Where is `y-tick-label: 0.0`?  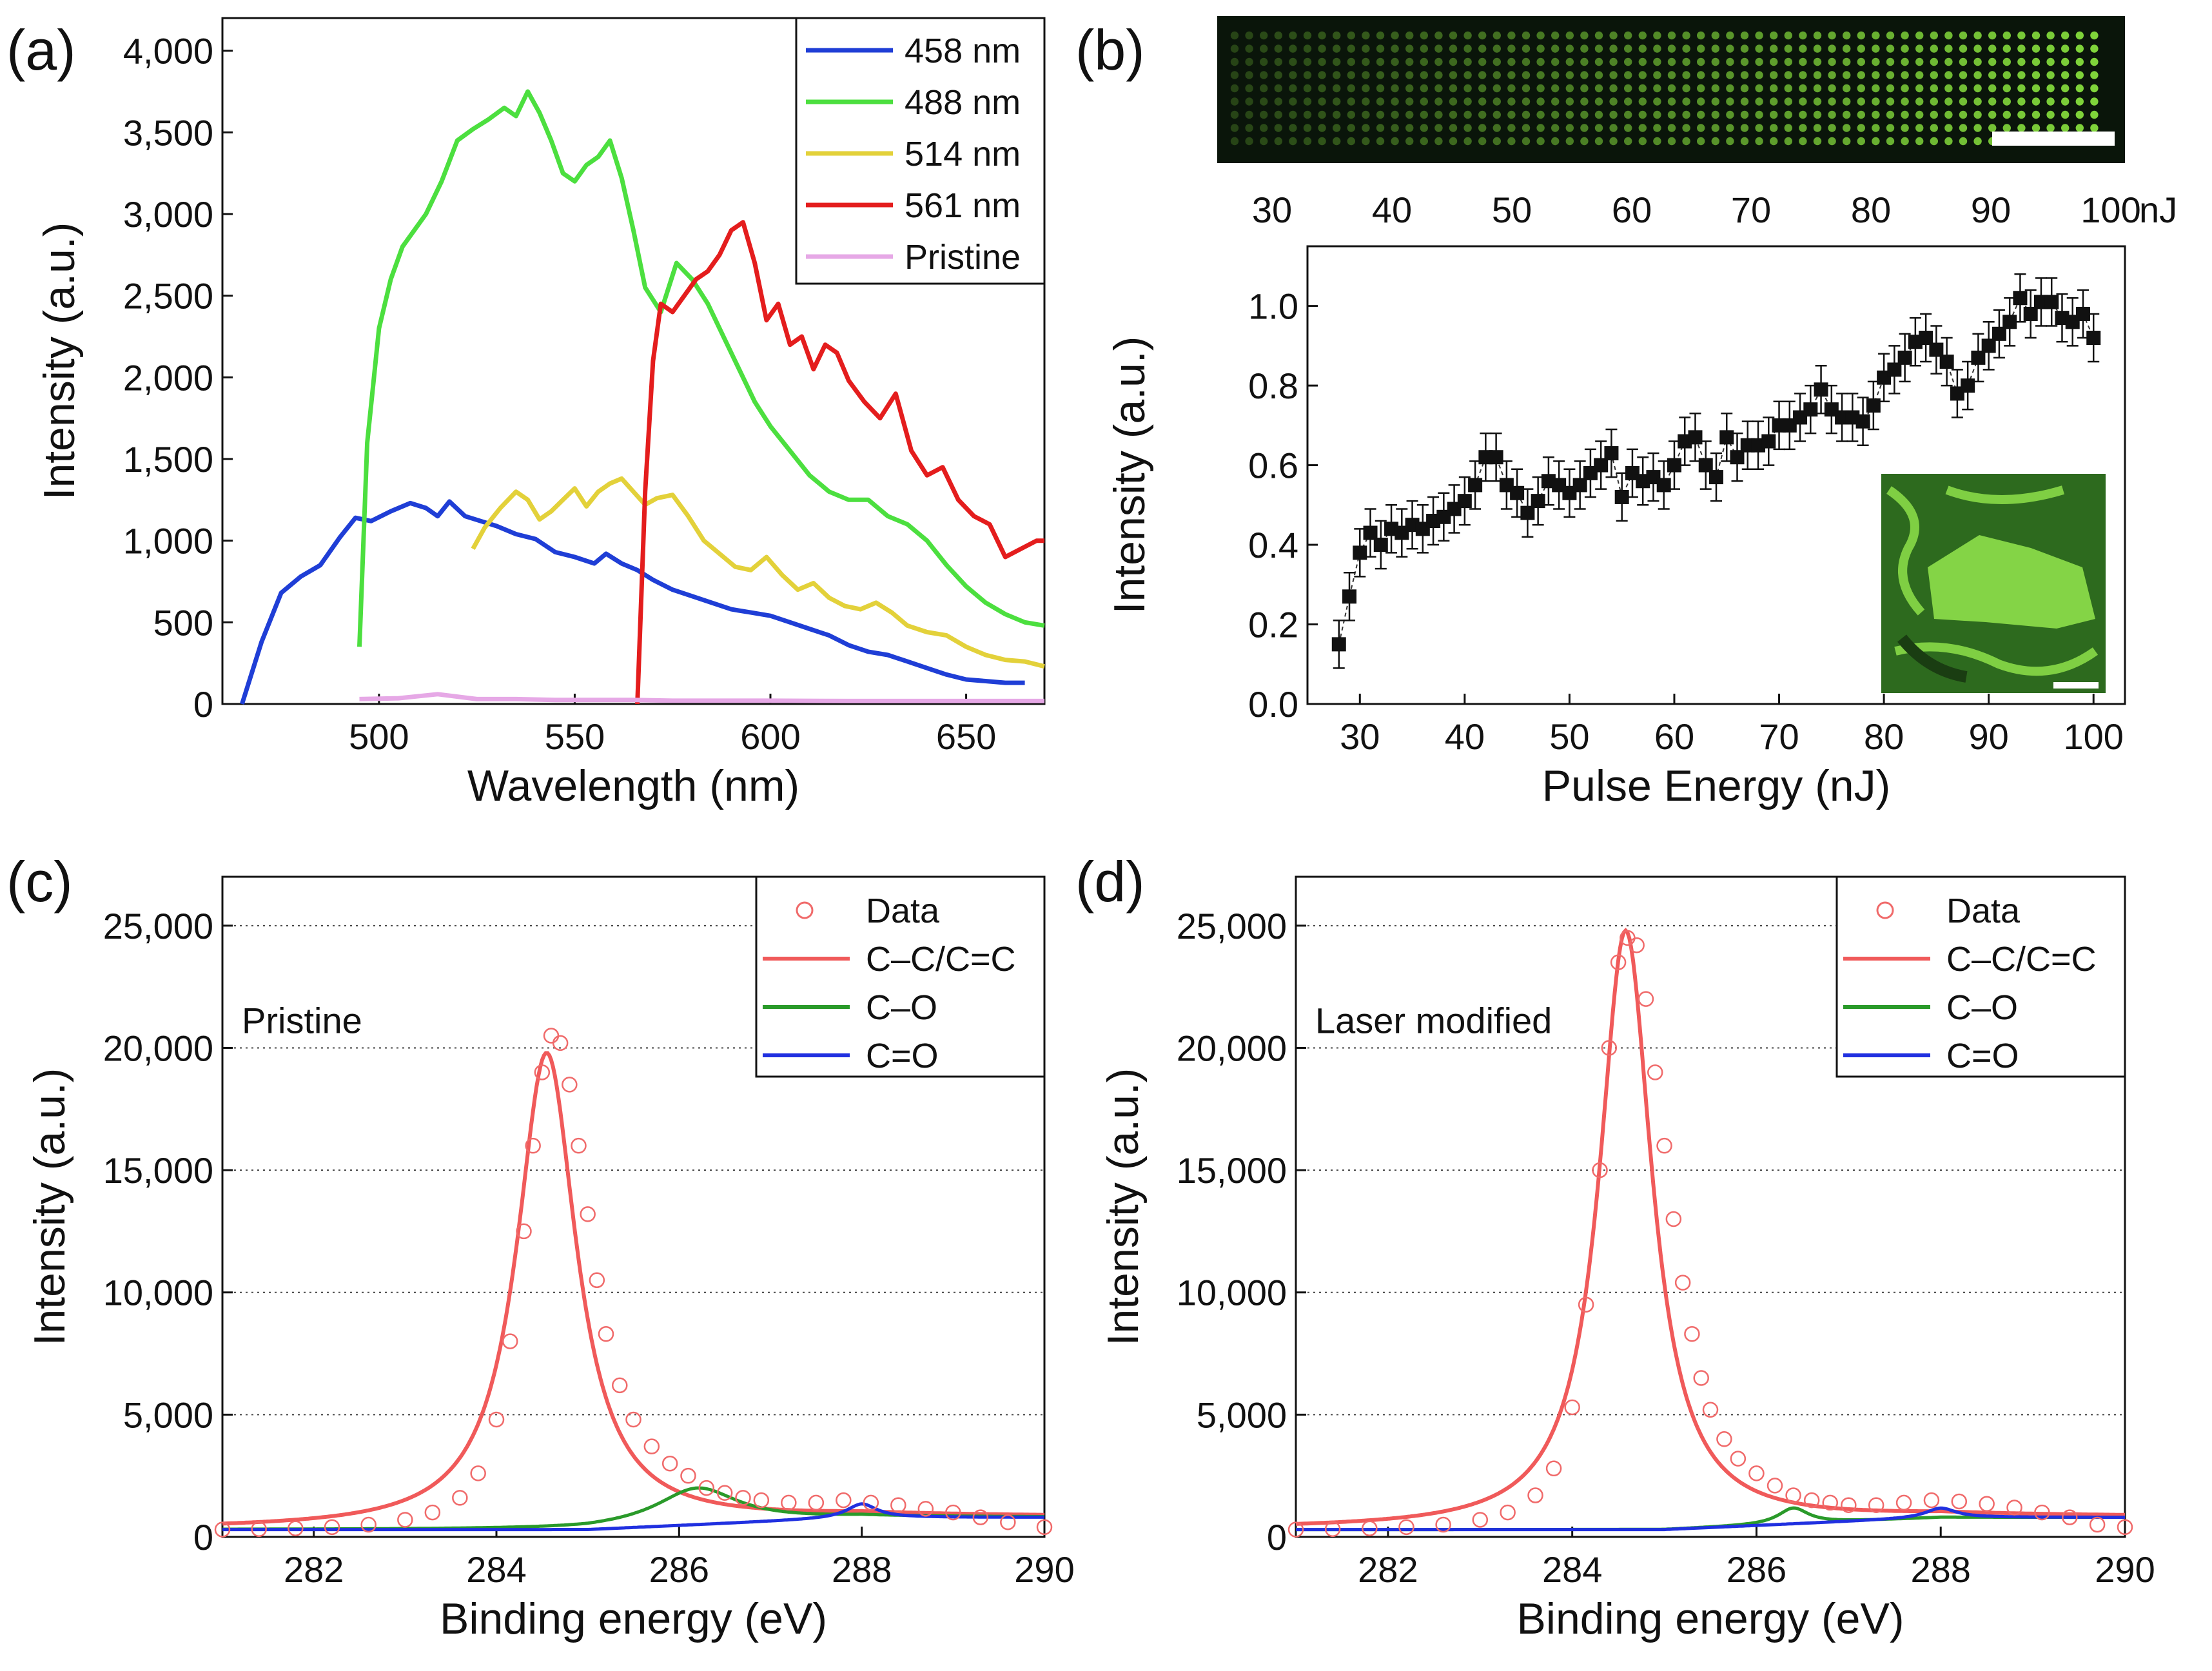
y-tick-label: 0.0 is located at coordinates (1273, 704).